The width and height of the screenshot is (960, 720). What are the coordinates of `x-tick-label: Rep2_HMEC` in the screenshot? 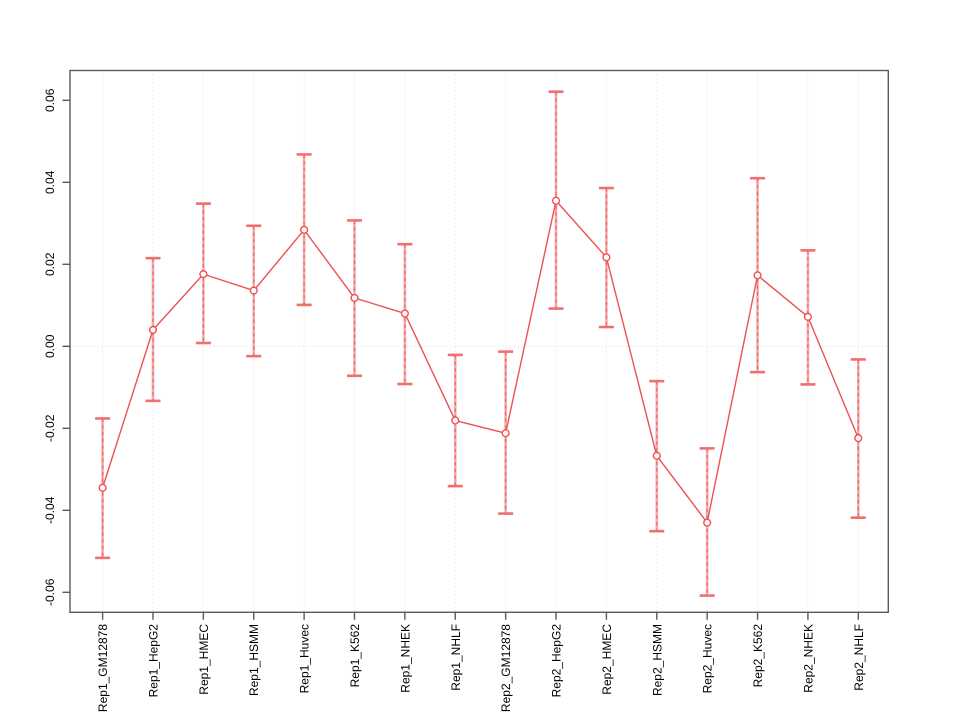 It's located at (607, 659).